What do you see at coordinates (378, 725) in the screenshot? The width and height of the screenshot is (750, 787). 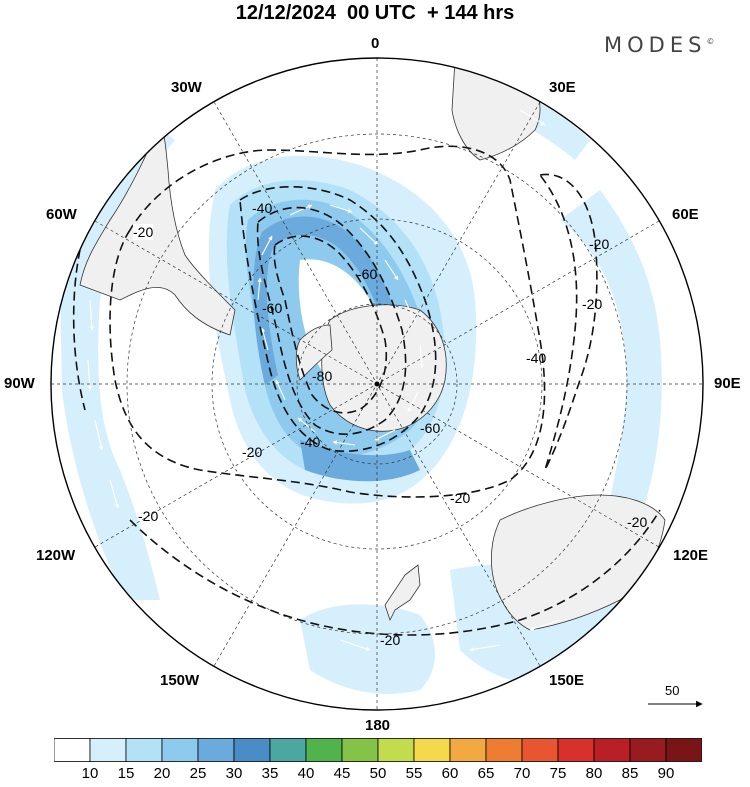 I see `lon-label-180: 180` at bounding box center [378, 725].